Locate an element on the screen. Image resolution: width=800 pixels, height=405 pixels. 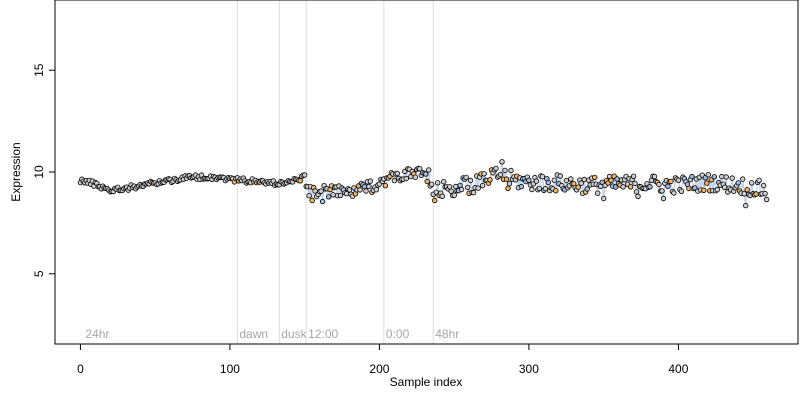
y-tick-label: 15 is located at coordinates (39, 70).